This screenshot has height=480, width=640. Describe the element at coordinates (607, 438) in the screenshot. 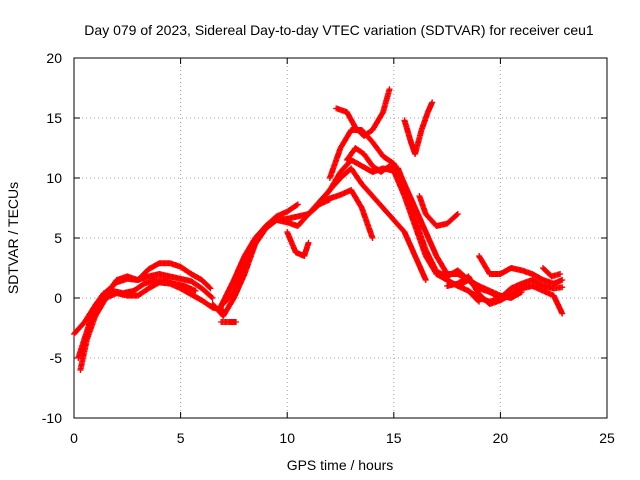

I see `x-tick-label: 25` at that location.